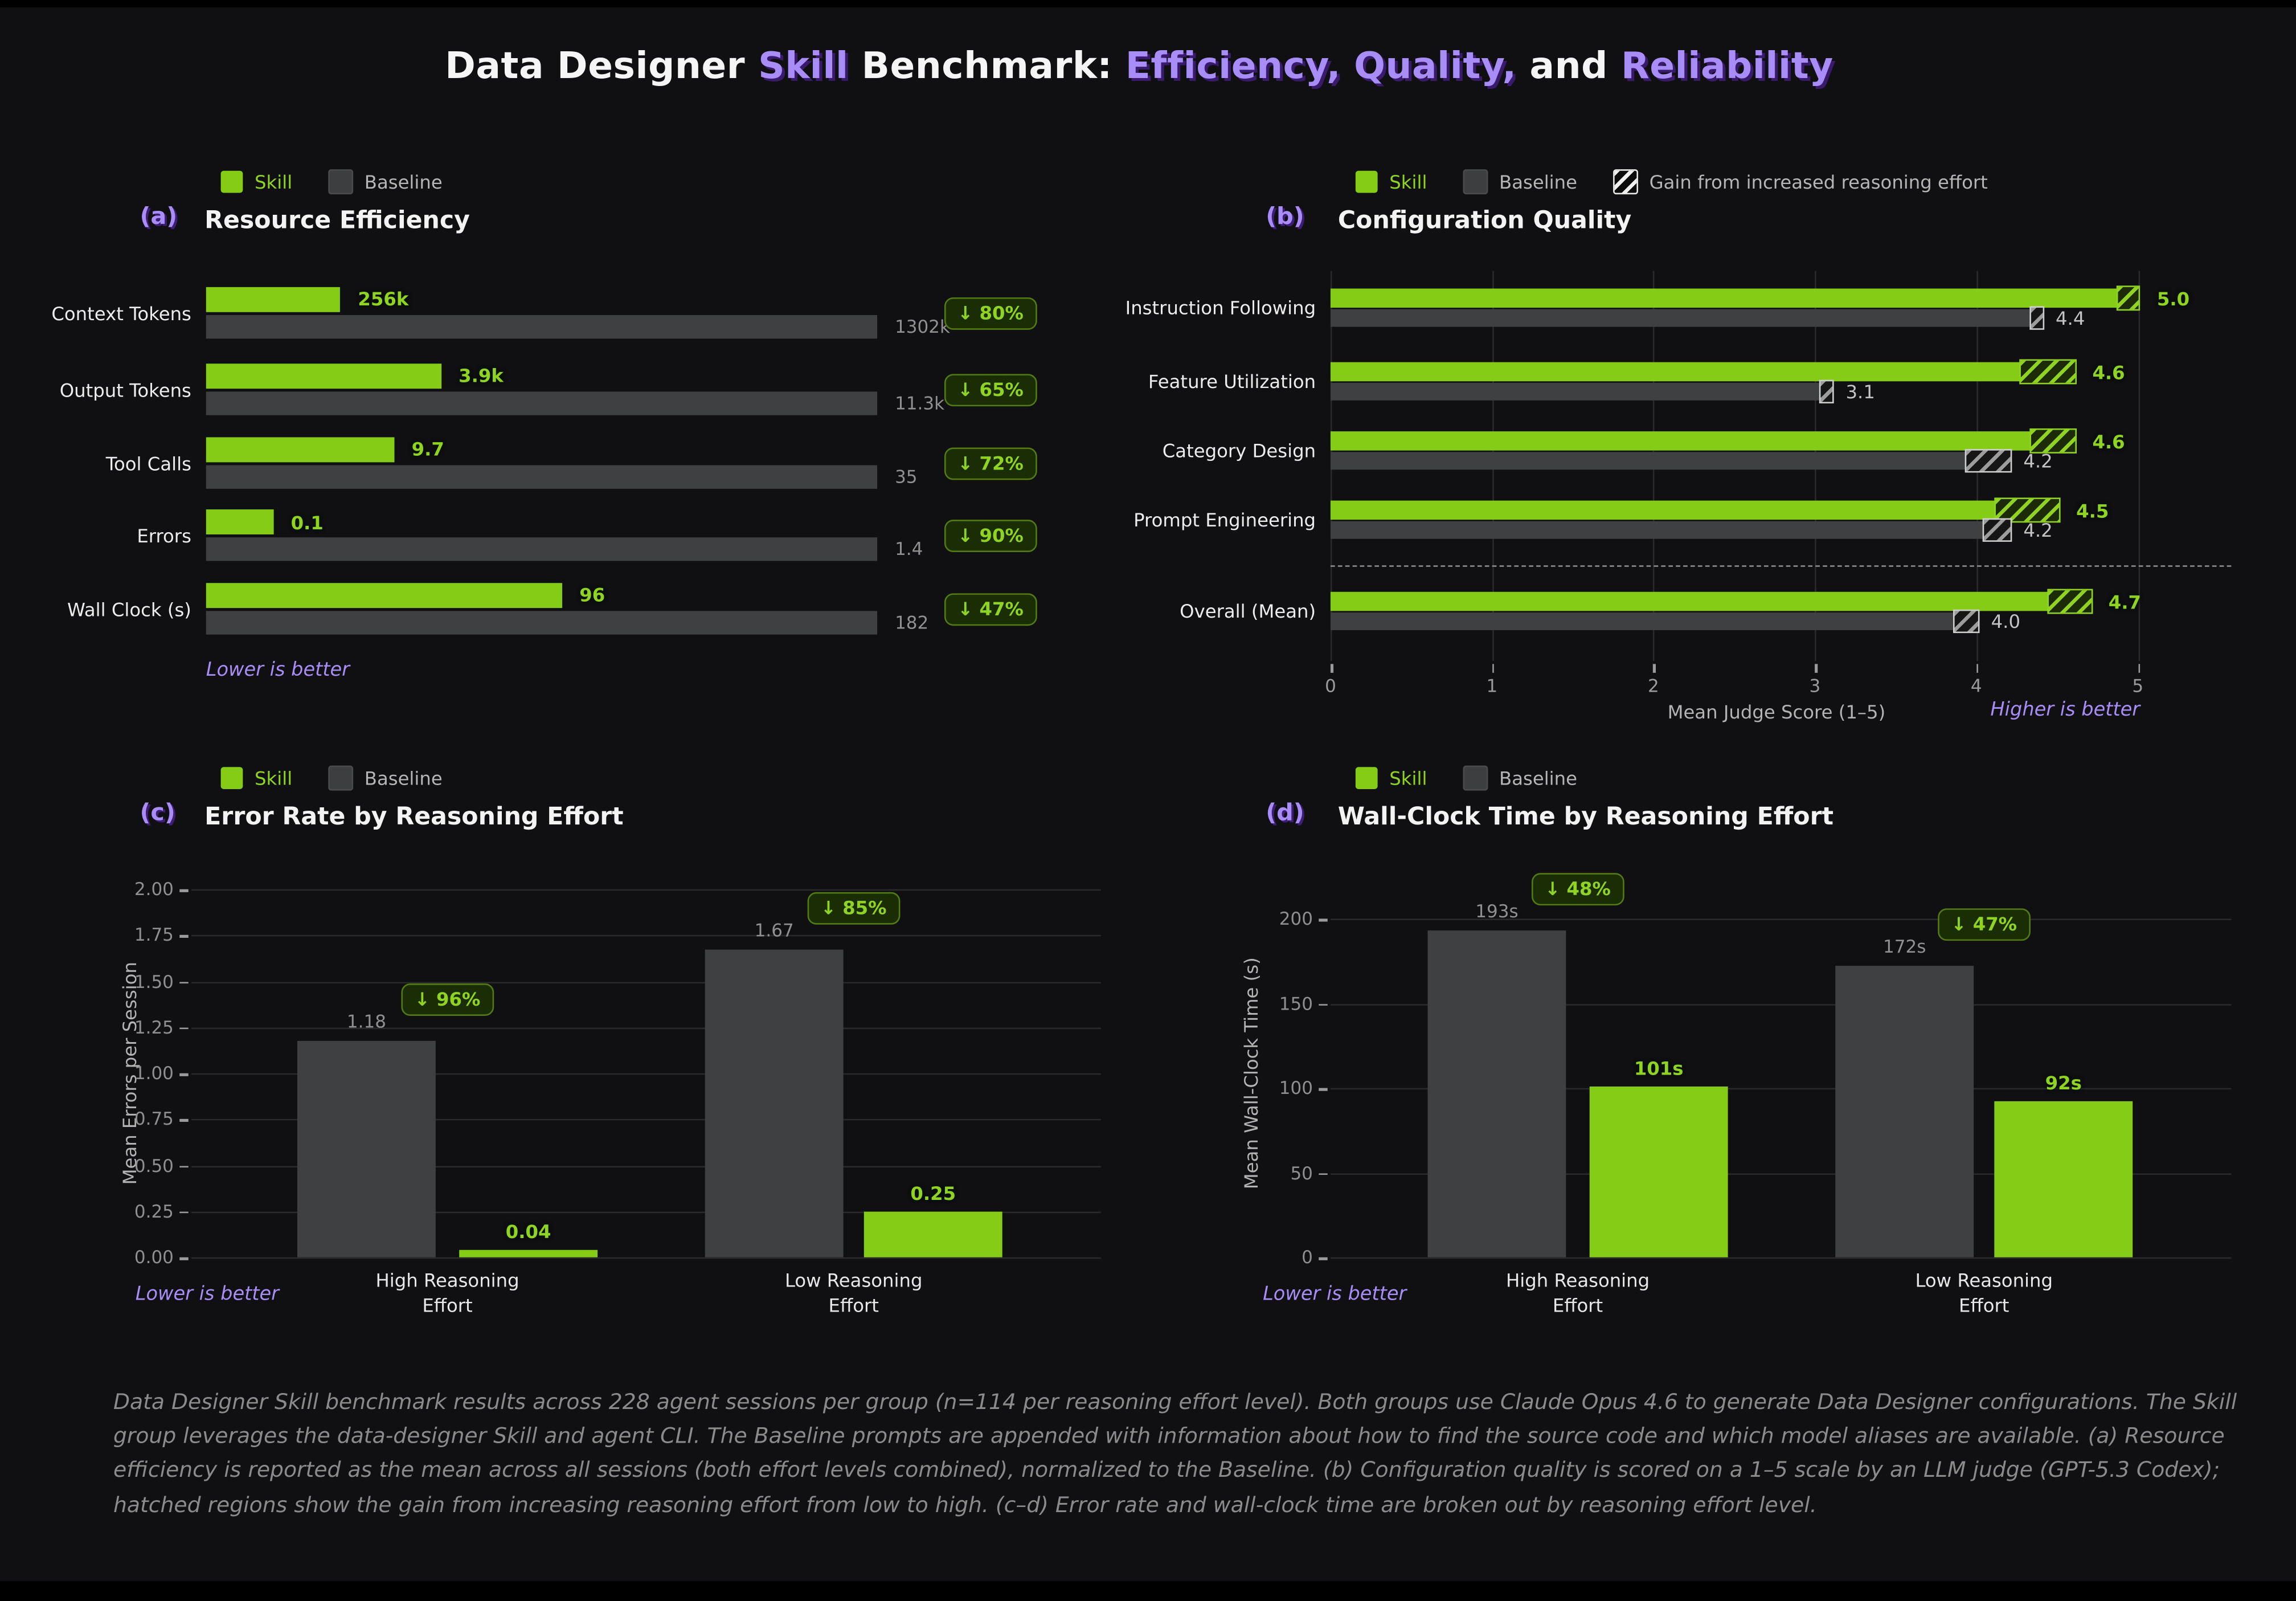  What do you see at coordinates (906, 476) in the screenshot?
I see `baseline-value-label: 35` at bounding box center [906, 476].